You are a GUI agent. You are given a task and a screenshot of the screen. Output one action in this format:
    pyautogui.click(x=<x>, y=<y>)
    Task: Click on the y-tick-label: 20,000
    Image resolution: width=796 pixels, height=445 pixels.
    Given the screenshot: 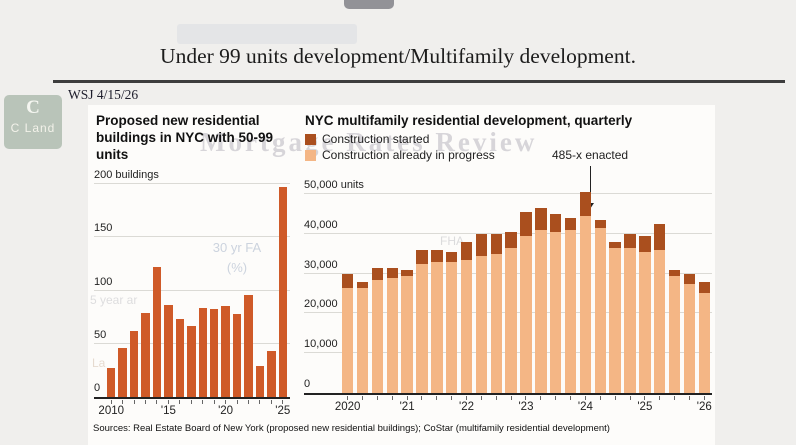 What is the action you would take?
    pyautogui.click(x=321, y=304)
    